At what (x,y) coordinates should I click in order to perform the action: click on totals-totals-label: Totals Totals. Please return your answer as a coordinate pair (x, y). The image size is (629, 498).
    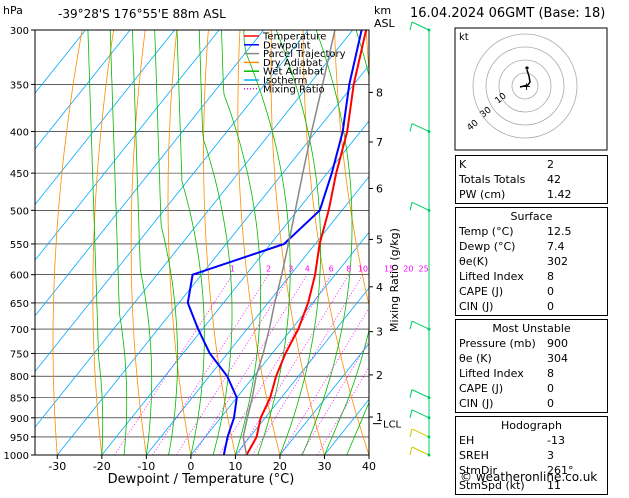
    Looking at the image, I should click on (492, 179).